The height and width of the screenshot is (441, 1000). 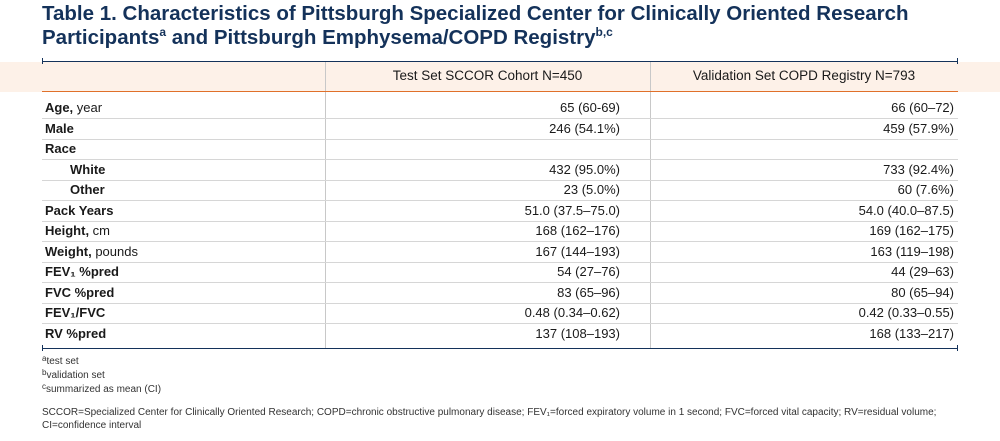 I want to click on row-label-bold: Height,, so click(x=67, y=230).